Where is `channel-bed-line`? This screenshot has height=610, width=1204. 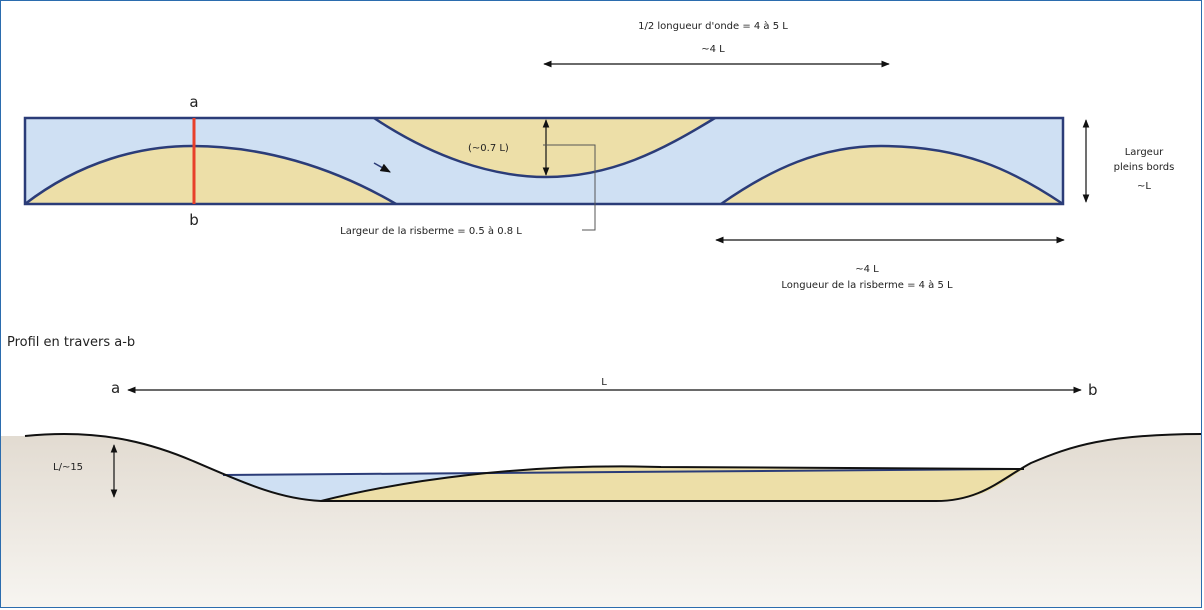
channel-bed-line is located at coordinates (612, 467).